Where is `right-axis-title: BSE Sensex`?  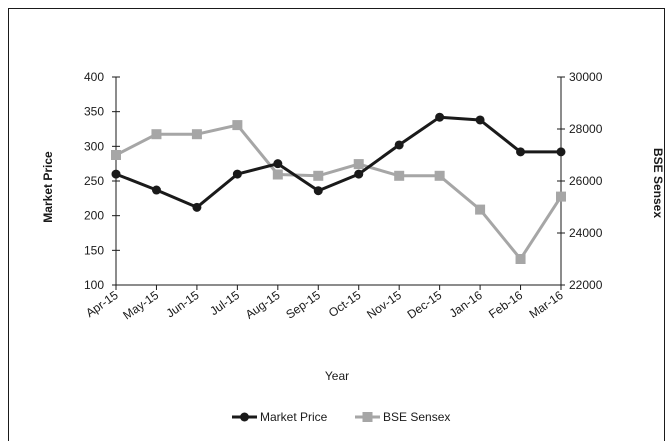
right-axis-title: BSE Sensex is located at coordinates (658, 183).